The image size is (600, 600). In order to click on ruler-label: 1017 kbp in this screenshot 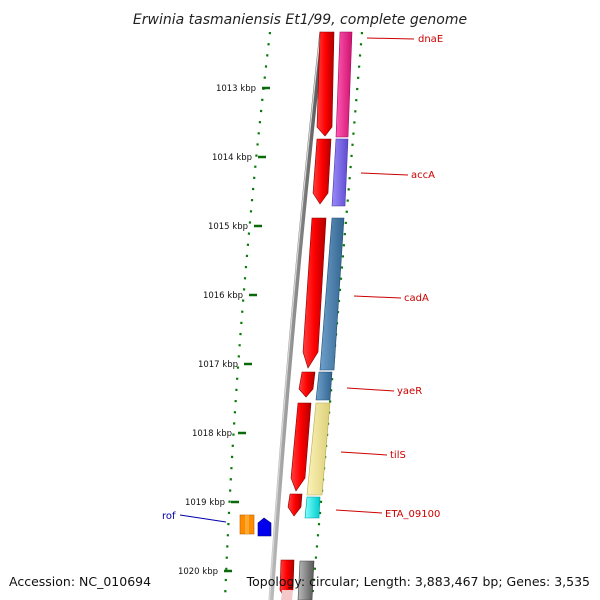, I will do `click(218, 365)`.